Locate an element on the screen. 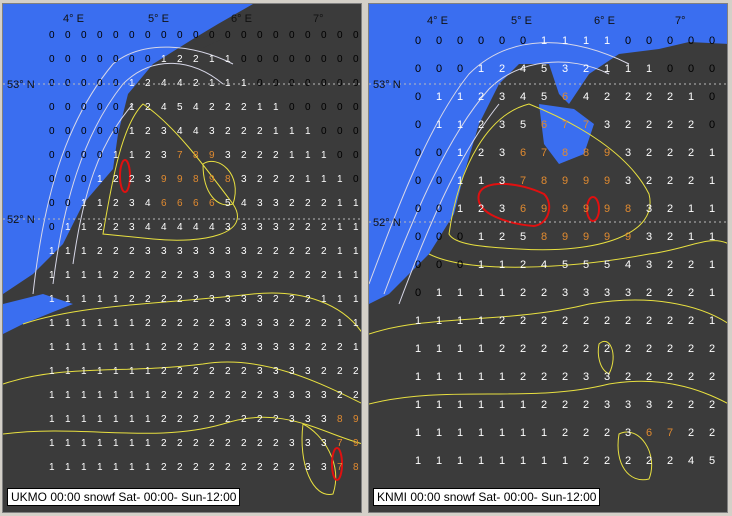  grid-value: 5 is located at coordinates (586, 265).